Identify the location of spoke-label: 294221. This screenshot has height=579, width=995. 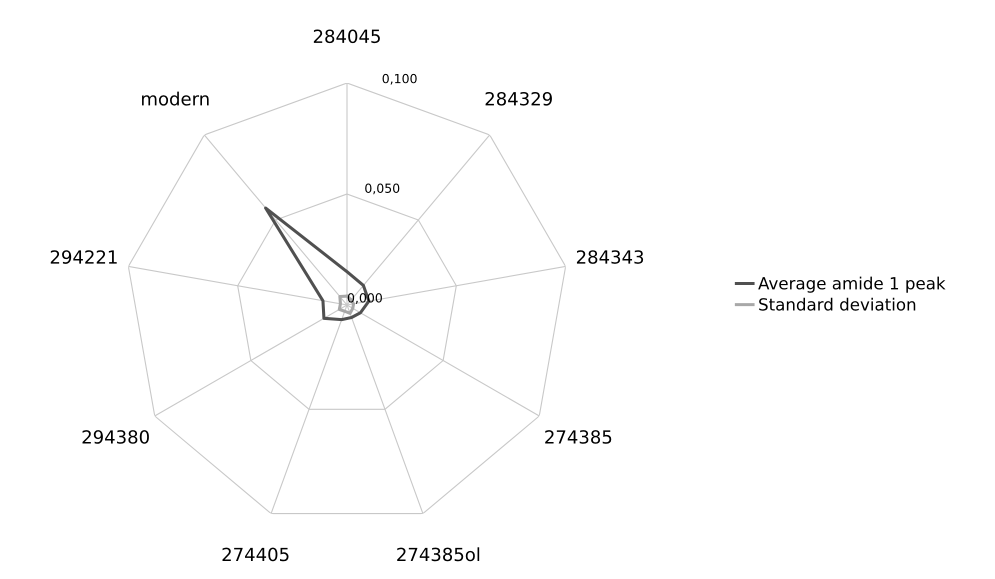
(83, 257).